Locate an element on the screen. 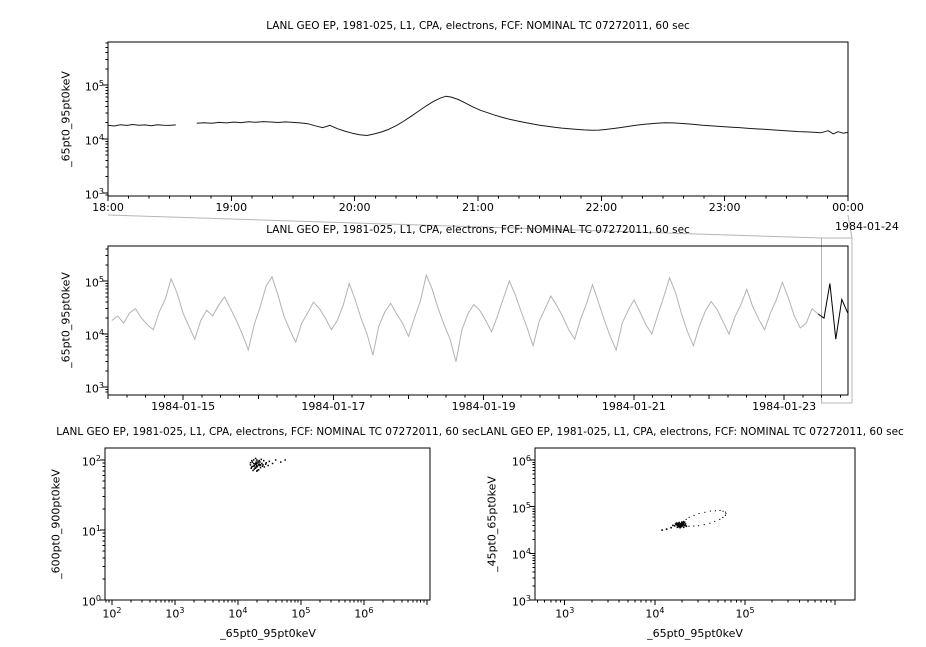 The height and width of the screenshot is (647, 926). x-tick-label: 1984-01-21 is located at coordinates (633, 406).